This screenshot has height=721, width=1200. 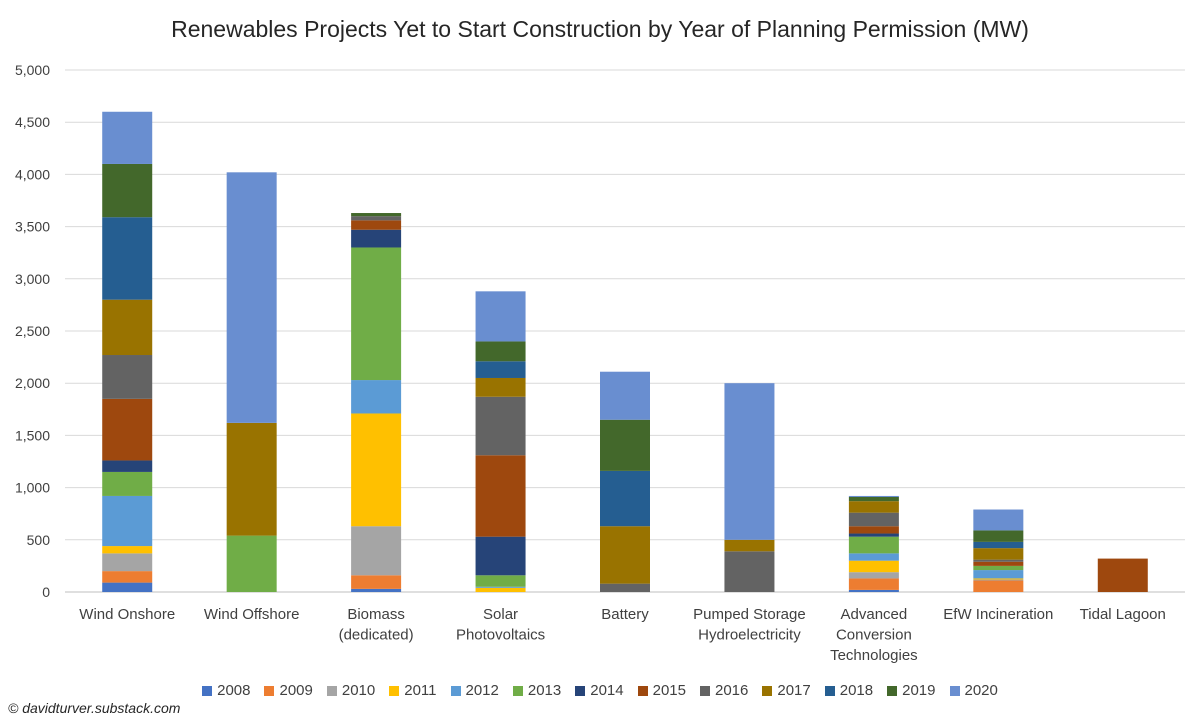 I want to click on legend-item-2019: 2019, so click(x=911, y=690).